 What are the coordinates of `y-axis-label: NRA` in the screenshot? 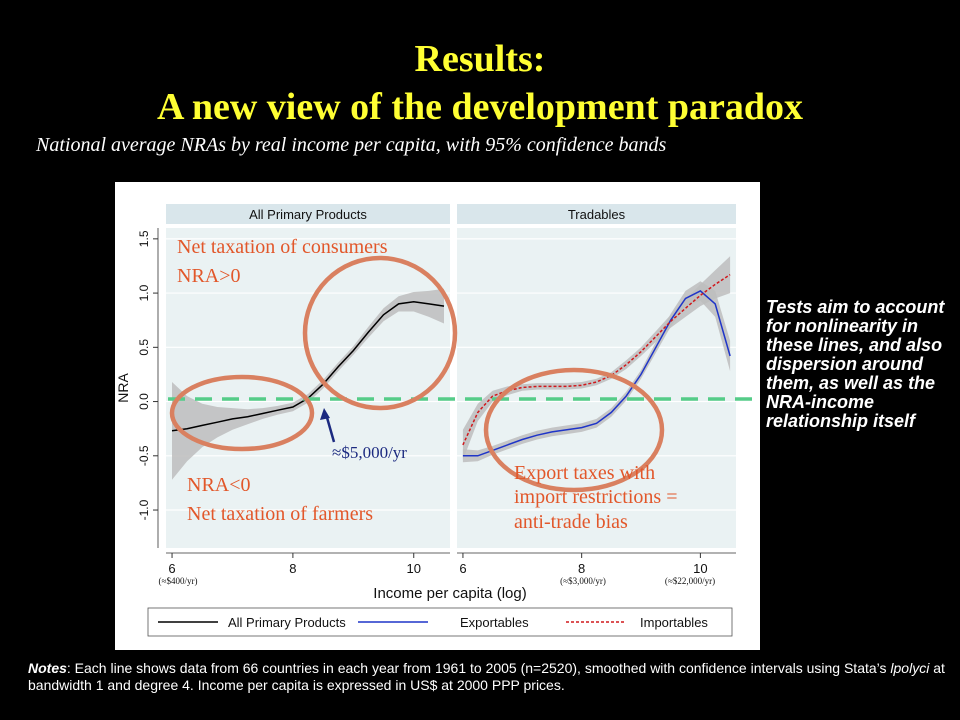 It's located at (123, 388).